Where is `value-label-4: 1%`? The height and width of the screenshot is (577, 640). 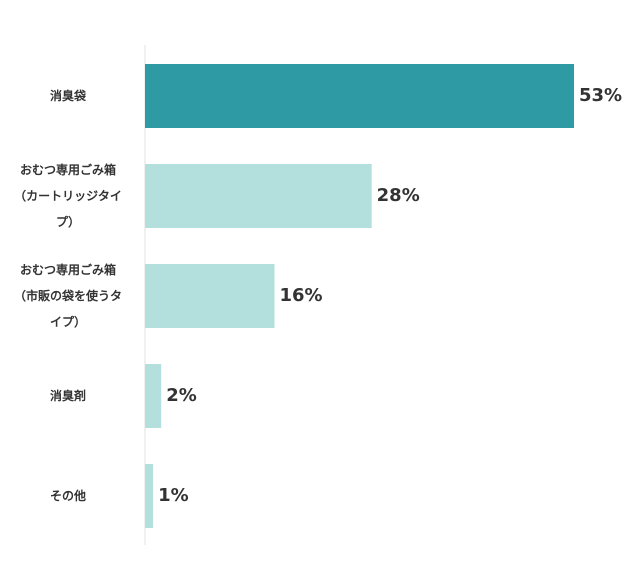
value-label-4: 1% is located at coordinates (173, 495).